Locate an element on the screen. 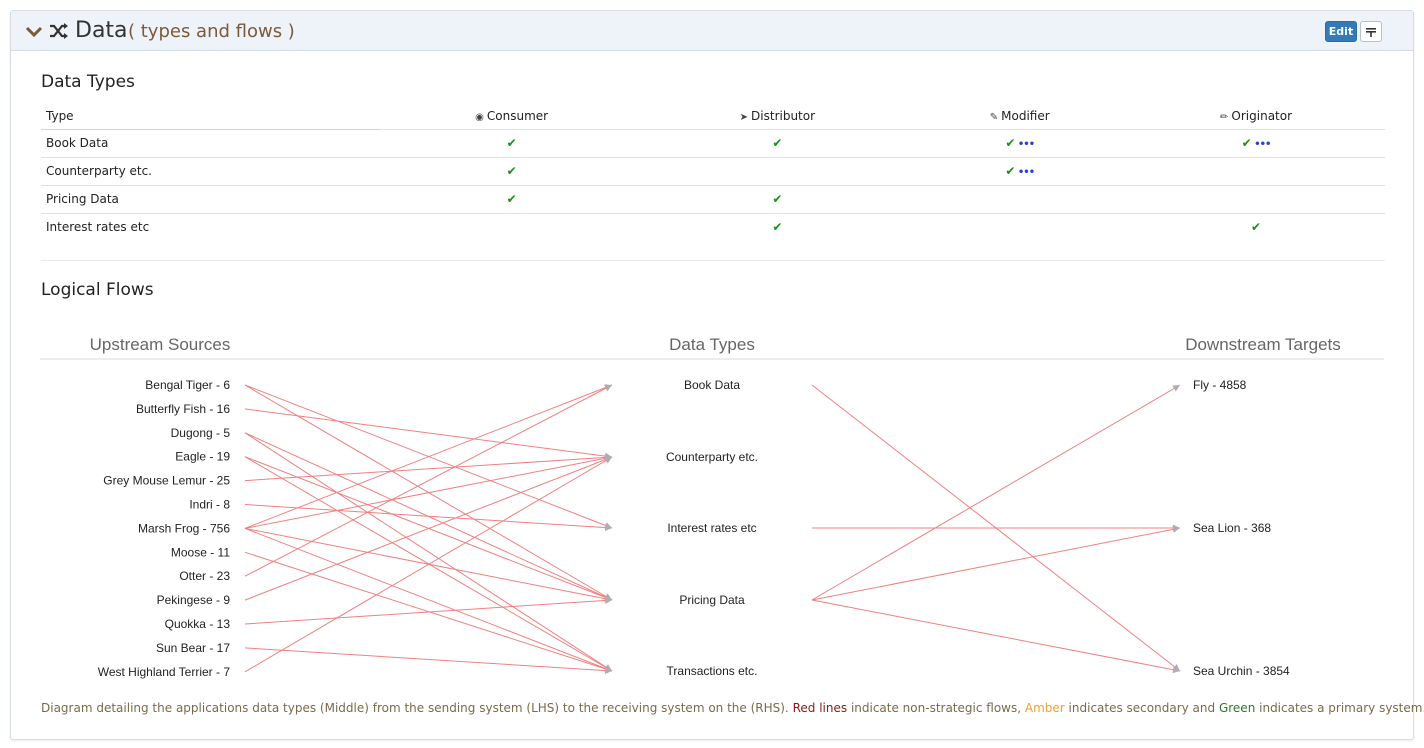 Image resolution: width=1424 pixels, height=748 pixels. downstream-targets-heading: Downstream Targets is located at coordinates (1263, 344).